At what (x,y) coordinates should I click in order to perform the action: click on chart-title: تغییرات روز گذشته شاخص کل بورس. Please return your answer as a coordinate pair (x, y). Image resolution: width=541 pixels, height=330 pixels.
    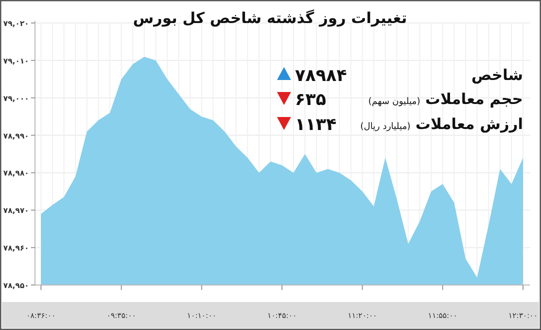
    Looking at the image, I should click on (270, 18).